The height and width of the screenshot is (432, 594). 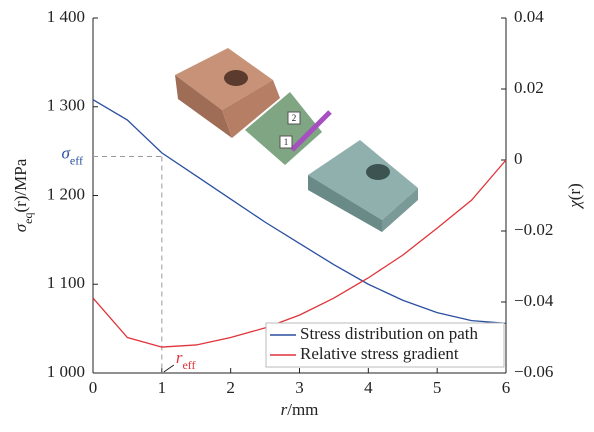 I want to click on y-tick-label: 1 300, so click(x=66, y=105).